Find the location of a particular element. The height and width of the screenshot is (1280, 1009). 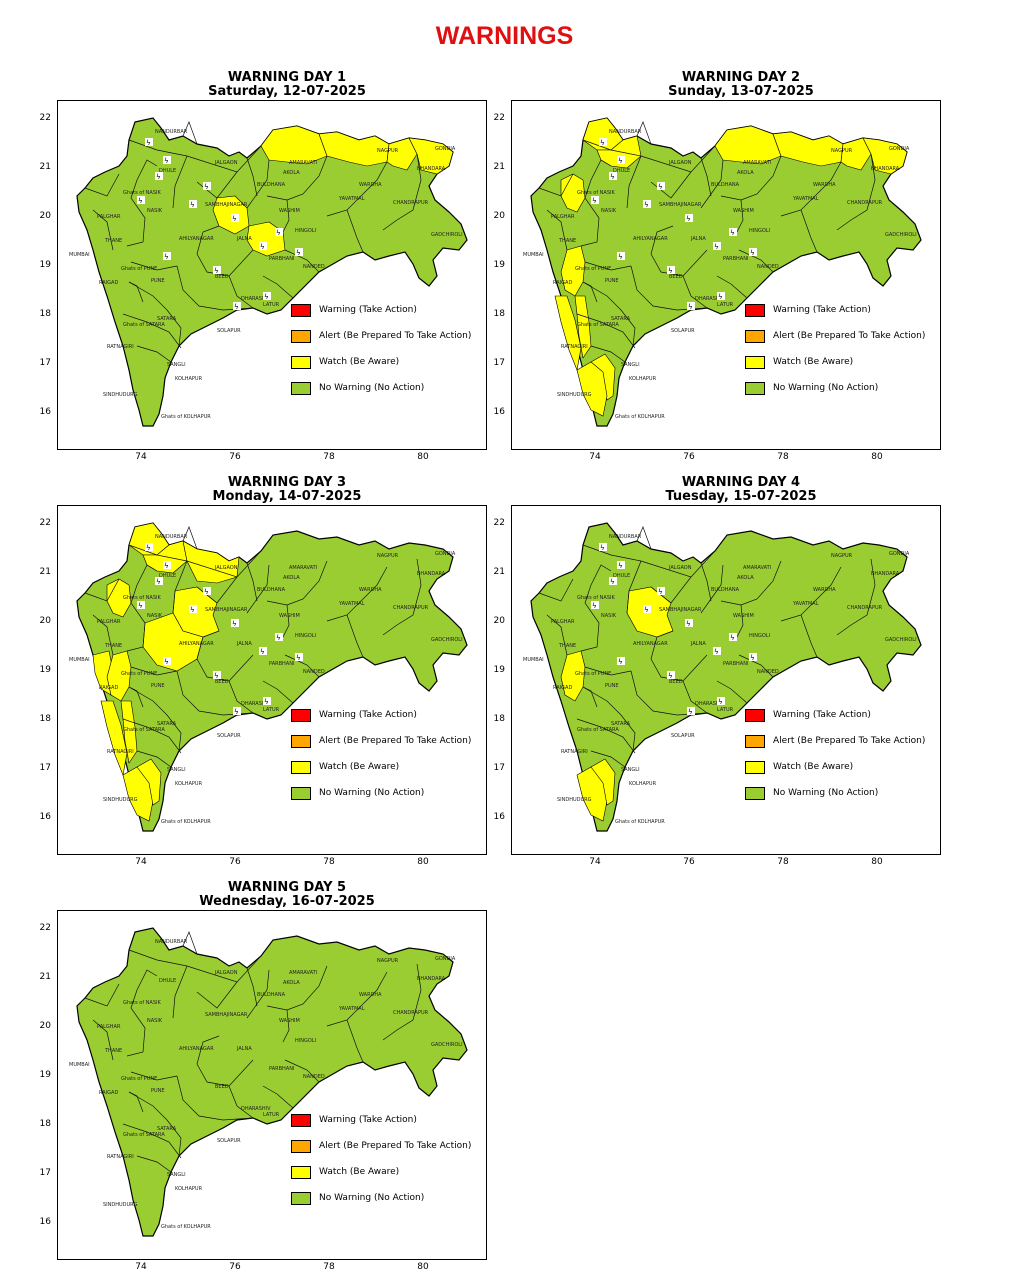

district-label: AHILYANAGAR is located at coordinates (196, 1049).